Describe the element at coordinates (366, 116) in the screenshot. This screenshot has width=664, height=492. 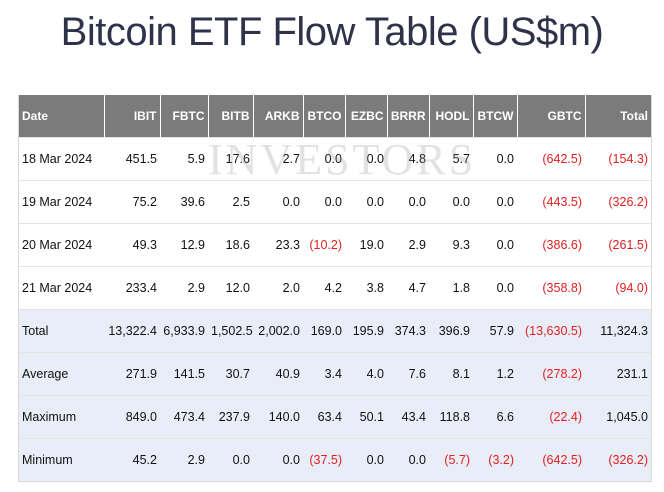
I see `column-header-ezbc: EZBC` at that location.